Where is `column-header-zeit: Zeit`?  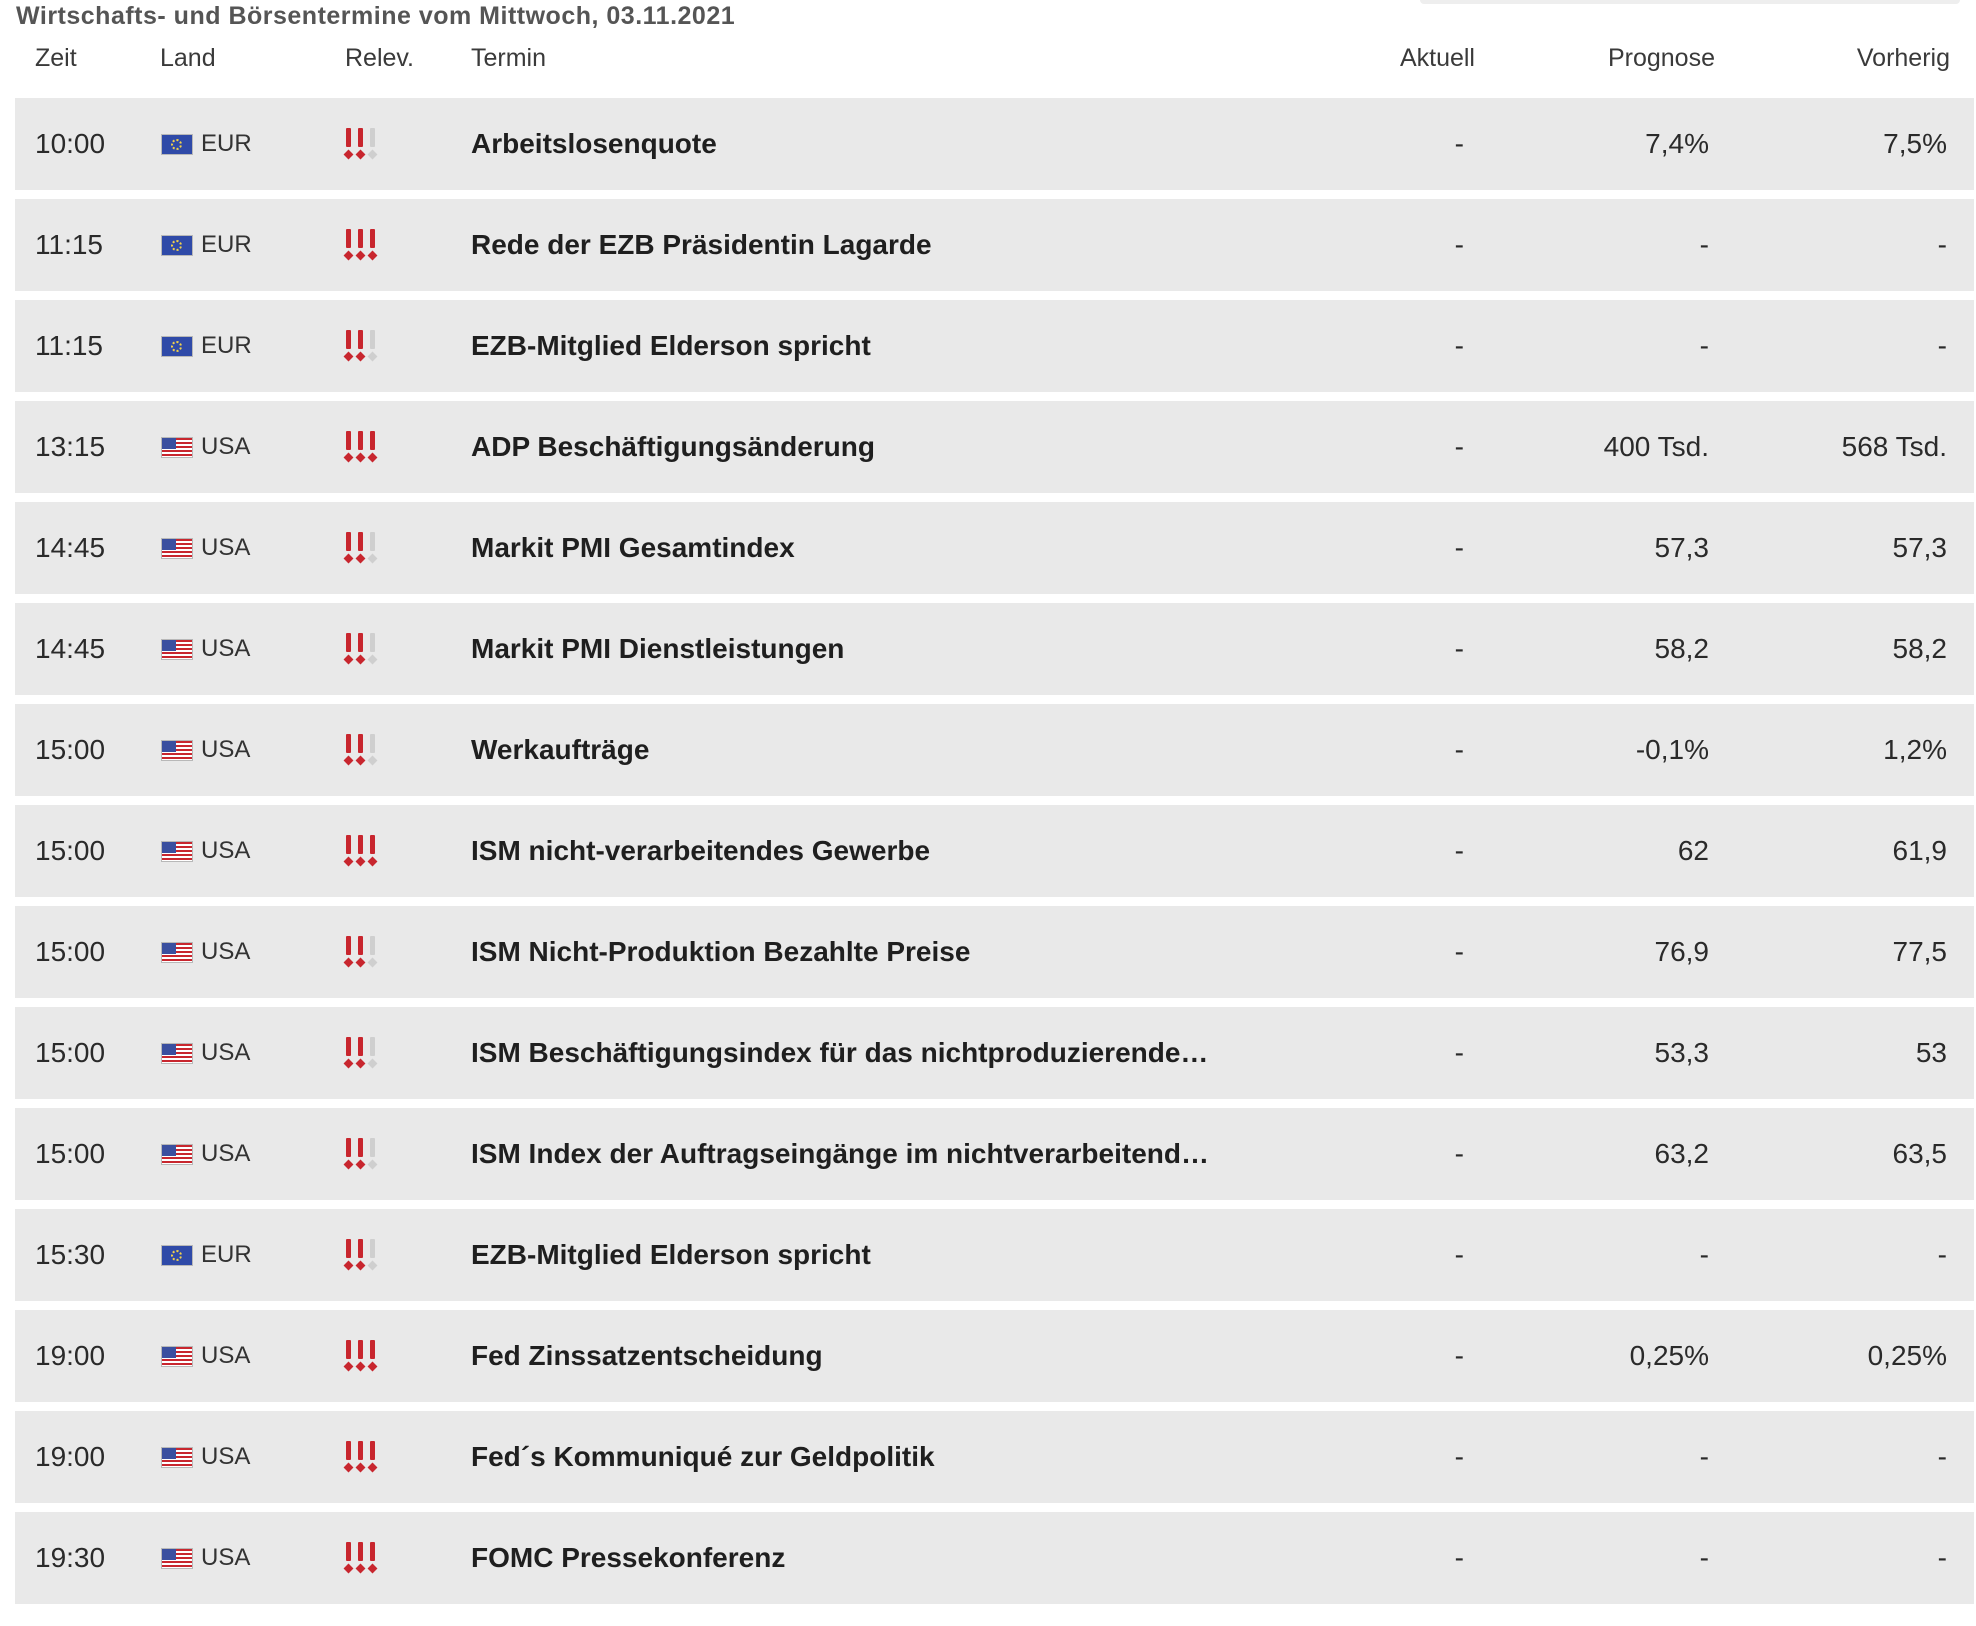 column-header-zeit: Zeit is located at coordinates (56, 58).